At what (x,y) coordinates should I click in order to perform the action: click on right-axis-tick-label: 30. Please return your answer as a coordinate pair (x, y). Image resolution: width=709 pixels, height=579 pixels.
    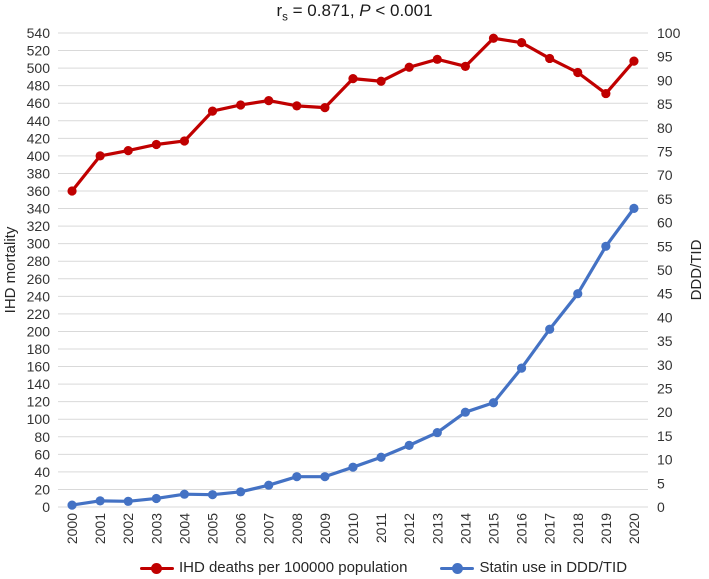
    Looking at the image, I should click on (665, 365).